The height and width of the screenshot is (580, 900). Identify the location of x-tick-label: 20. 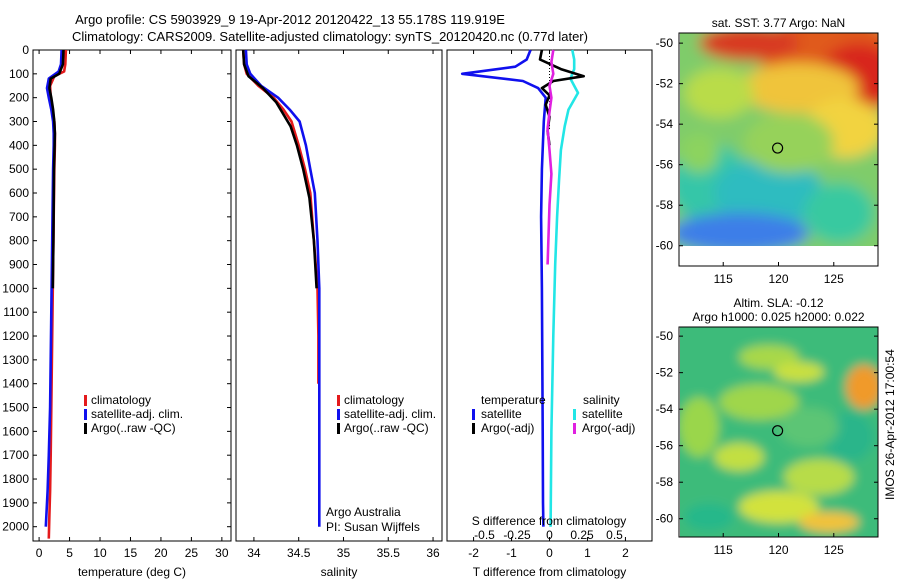
(161, 553).